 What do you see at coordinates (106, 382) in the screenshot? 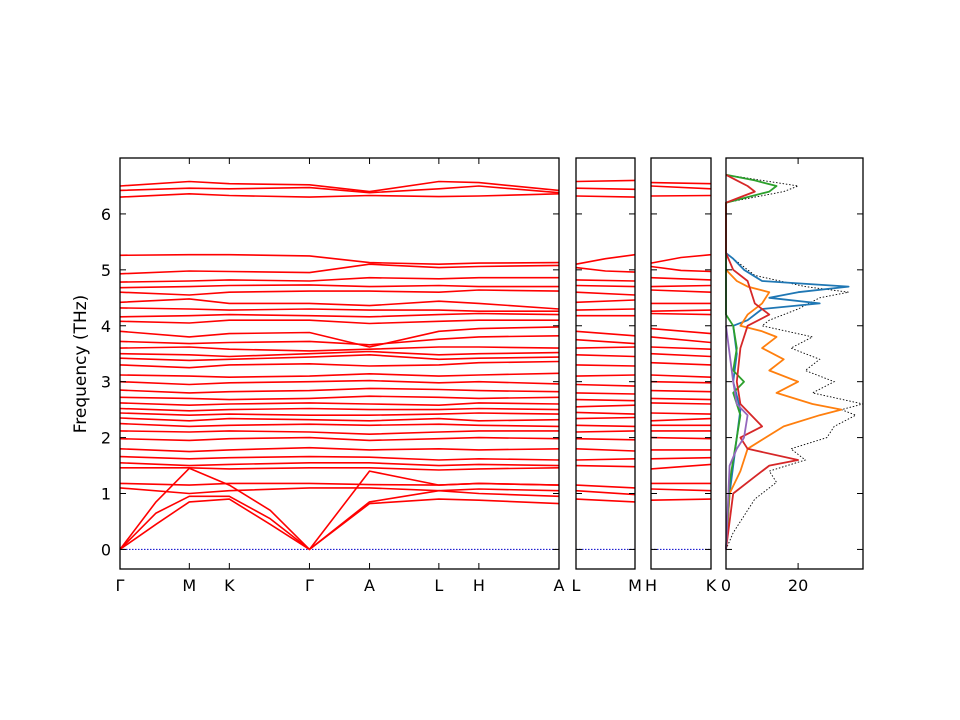
I see `y-tick-label: 3` at bounding box center [106, 382].